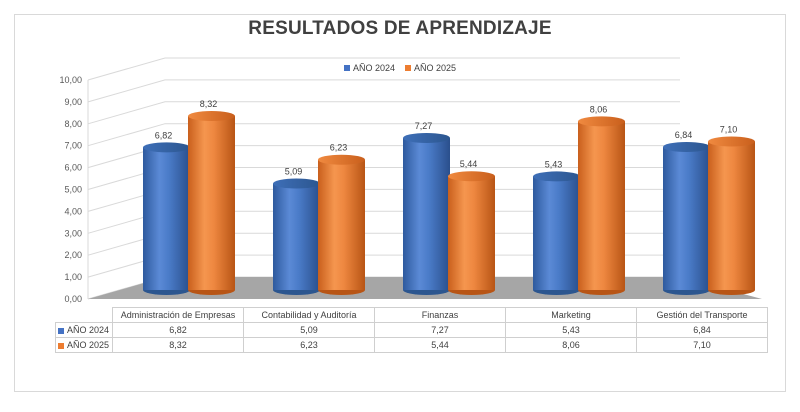 This screenshot has height=412, width=800. I want to click on y-tick-label: 7,00, so click(73, 146).